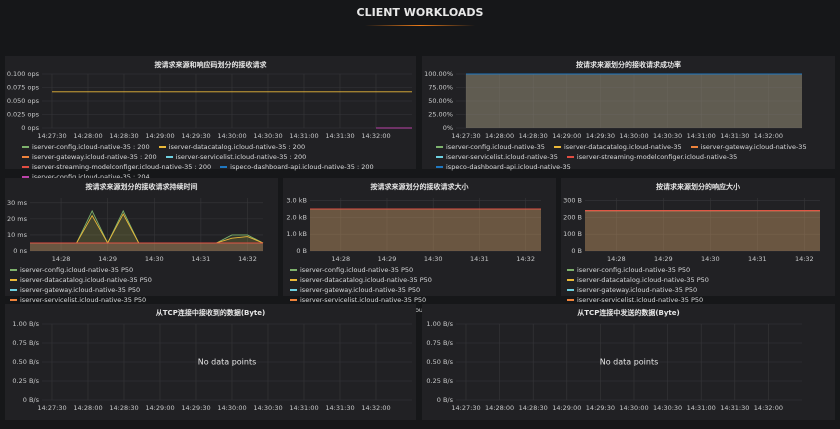 The image size is (840, 429). I want to click on no-data-message: No data points, so click(629, 362).